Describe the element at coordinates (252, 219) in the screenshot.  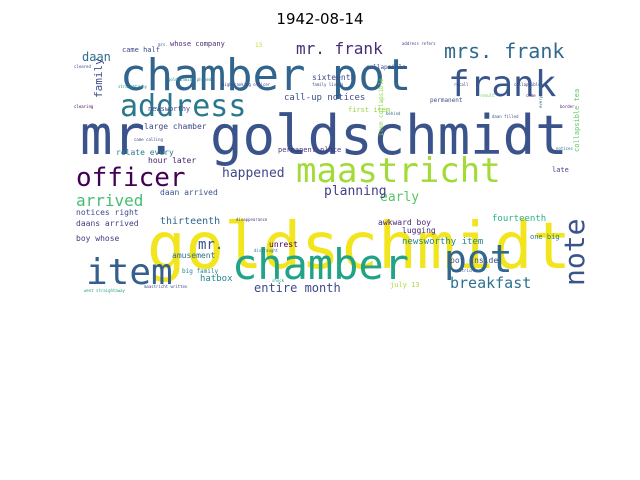
I see `word-disappearance: disappearance` at that location.